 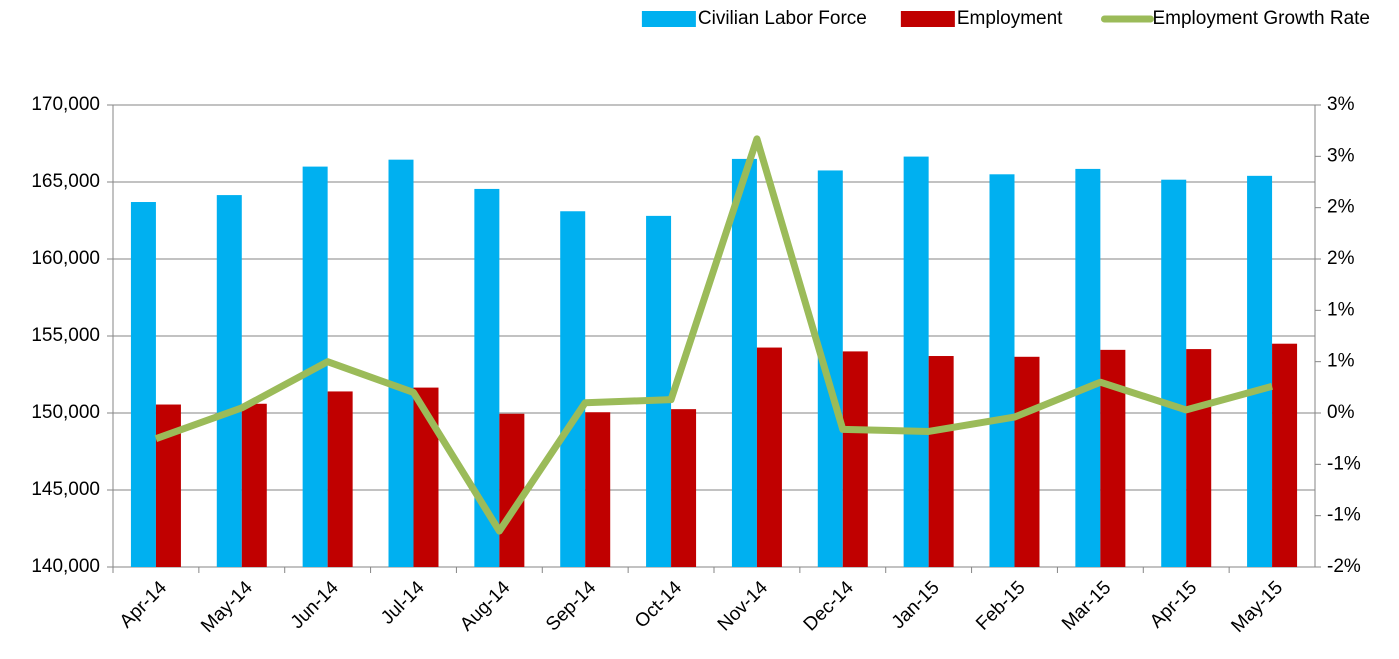 What do you see at coordinates (403, 603) in the screenshot?
I see `x-tick-label: Jul-14` at bounding box center [403, 603].